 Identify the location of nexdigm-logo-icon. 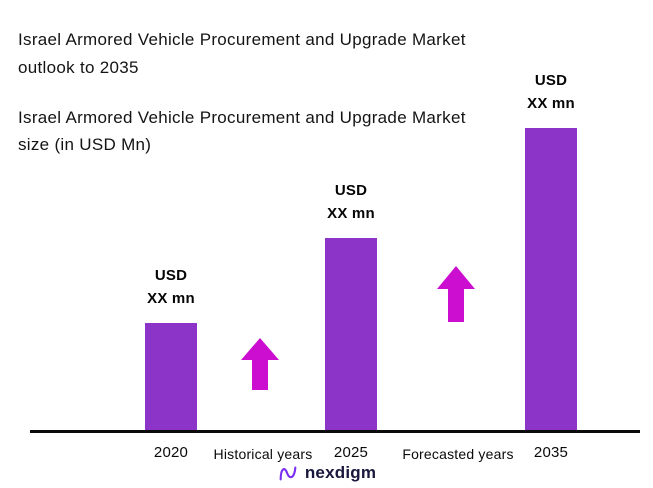
(288, 473).